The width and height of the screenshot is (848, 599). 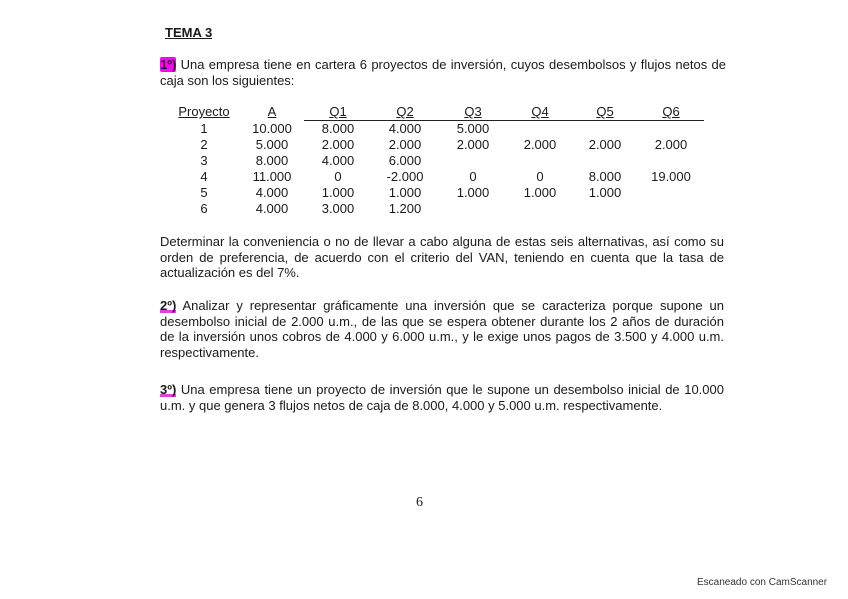 I want to click on value-cell: 19.000, so click(x=671, y=176).